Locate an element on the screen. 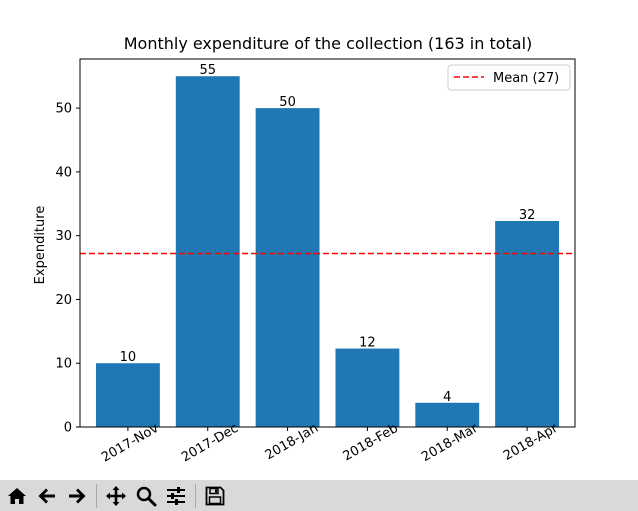  home-icon is located at coordinates (17, 495).